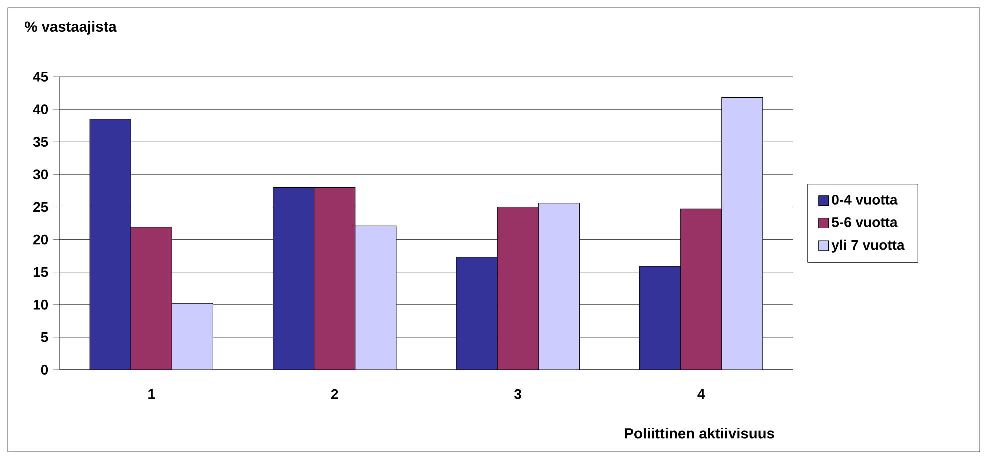 The width and height of the screenshot is (987, 459). Describe the element at coordinates (40, 175) in the screenshot. I see `y-tick-label: 30` at that location.